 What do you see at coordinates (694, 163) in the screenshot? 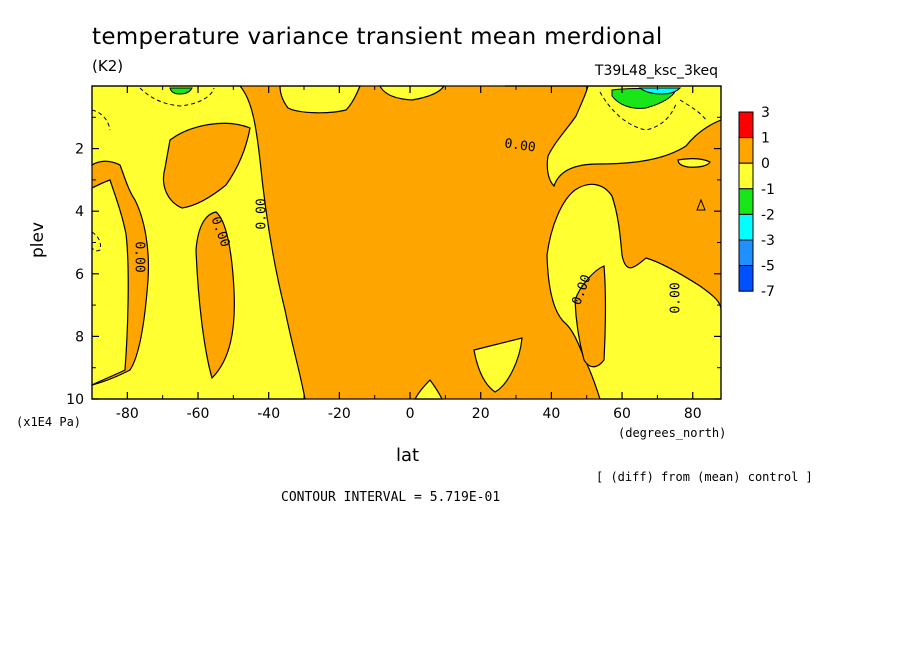
I see `negative-strip-east-edge` at bounding box center [694, 163].